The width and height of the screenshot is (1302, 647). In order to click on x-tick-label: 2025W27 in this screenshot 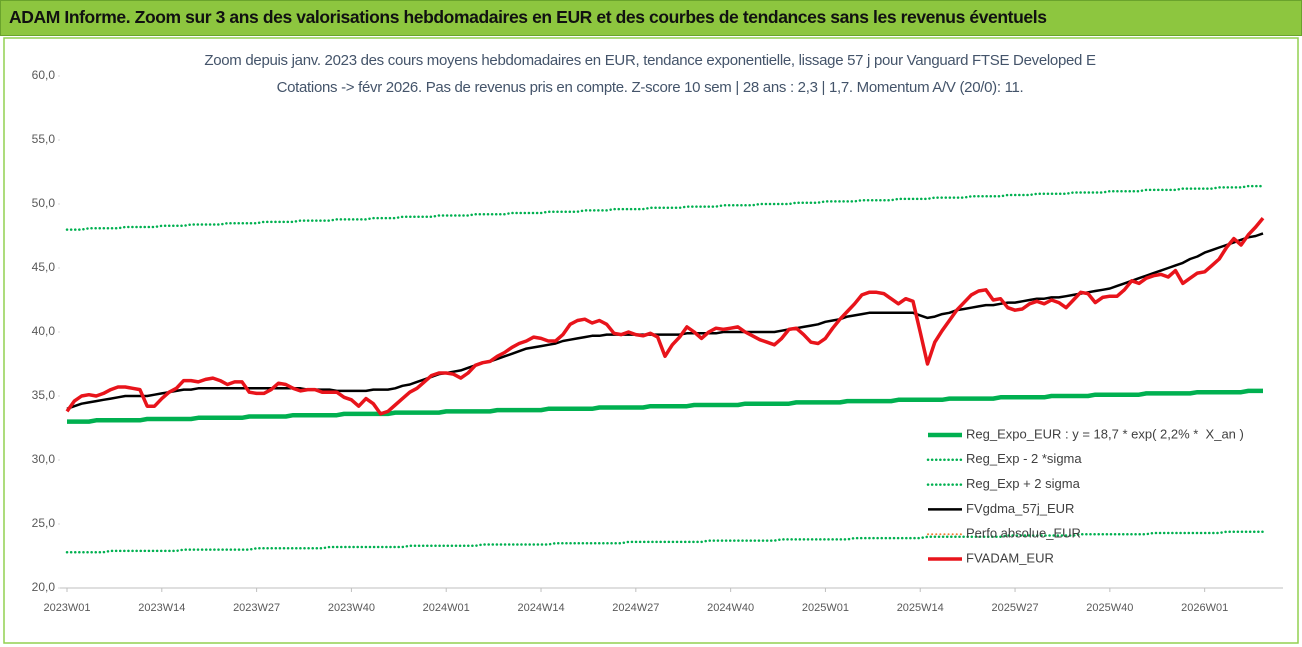, I will do `click(1015, 608)`.